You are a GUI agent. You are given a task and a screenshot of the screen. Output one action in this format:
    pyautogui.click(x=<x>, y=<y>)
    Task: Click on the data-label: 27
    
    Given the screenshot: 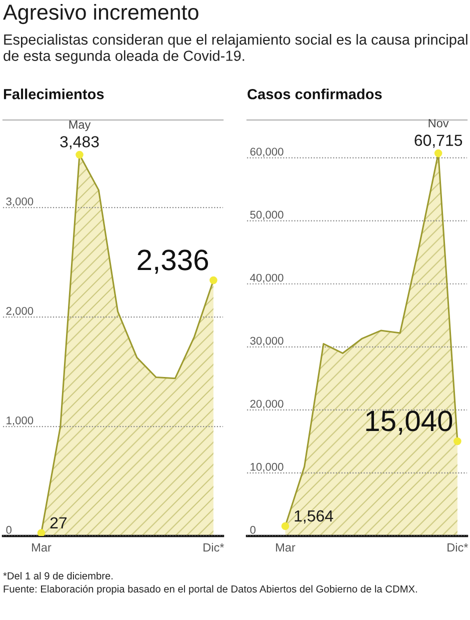 What is the action you would take?
    pyautogui.click(x=58, y=522)
    